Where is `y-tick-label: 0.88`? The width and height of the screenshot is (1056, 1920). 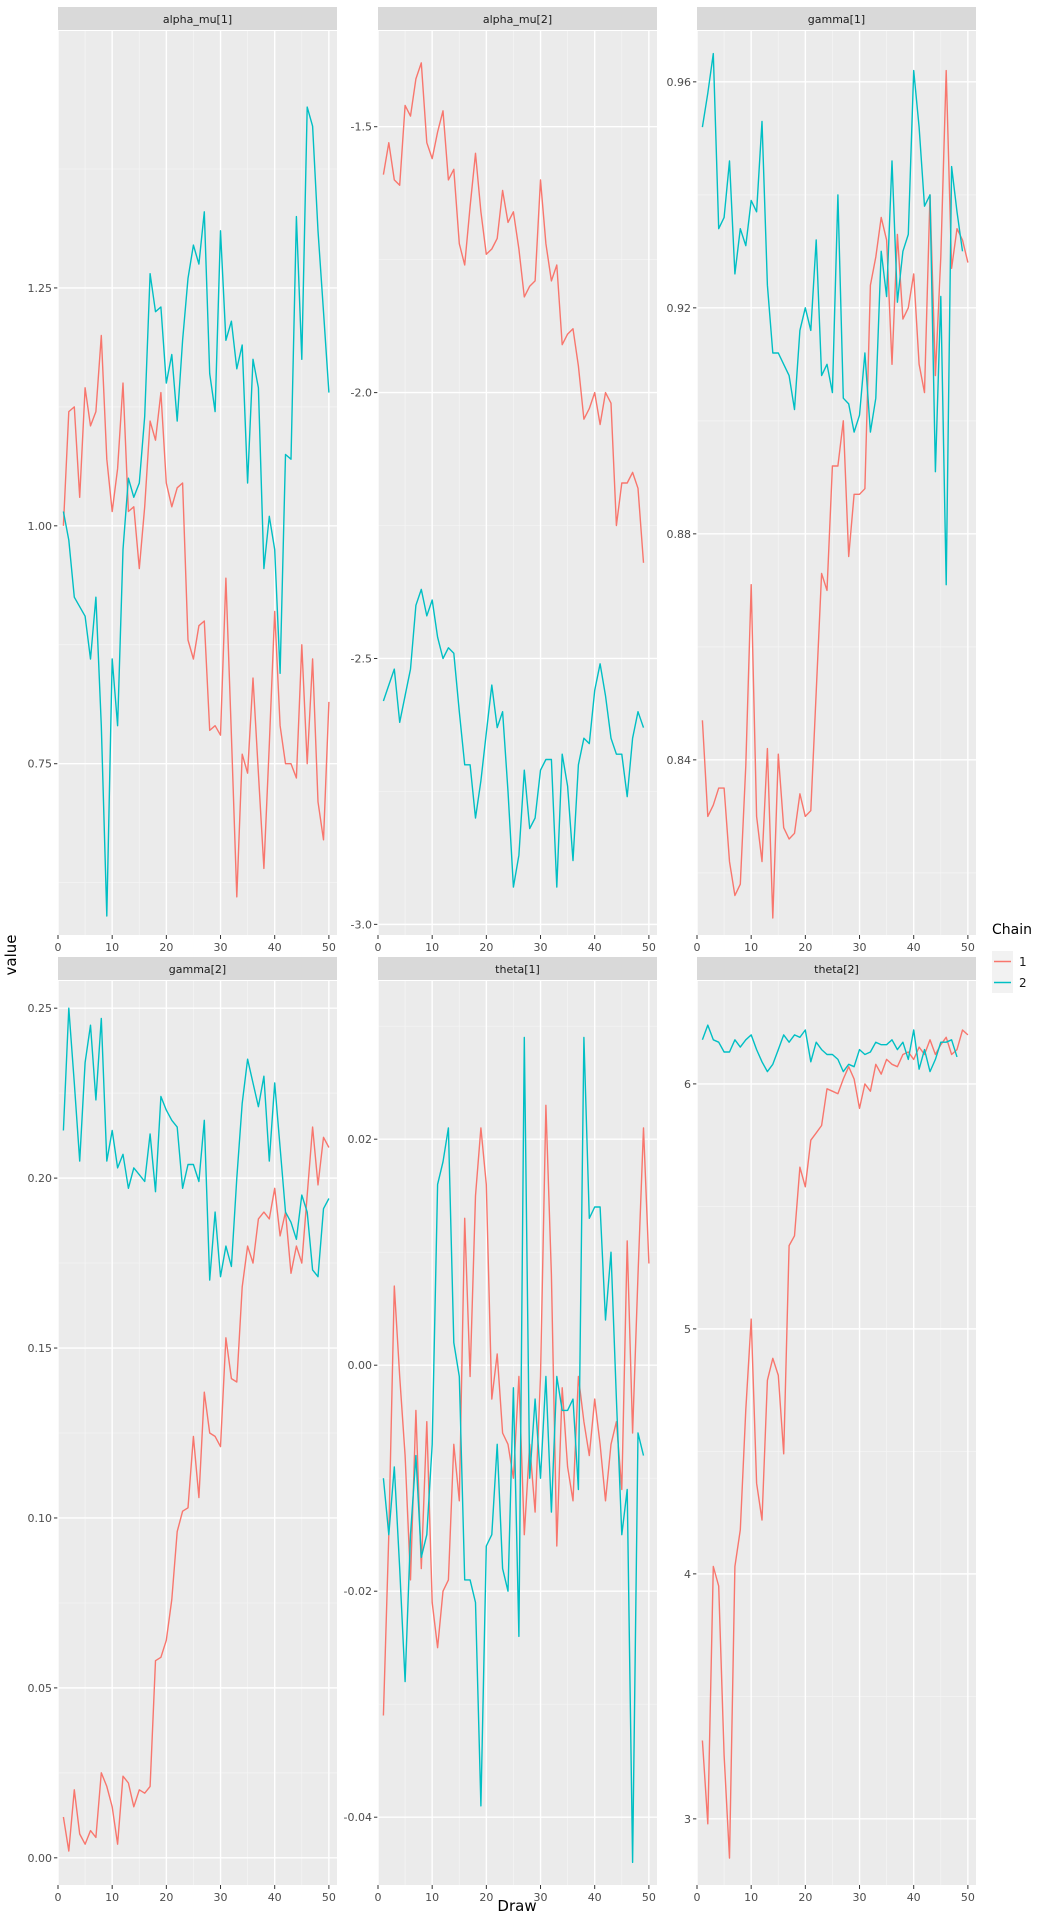 y-tick-label: 0.88 is located at coordinates (679, 534).